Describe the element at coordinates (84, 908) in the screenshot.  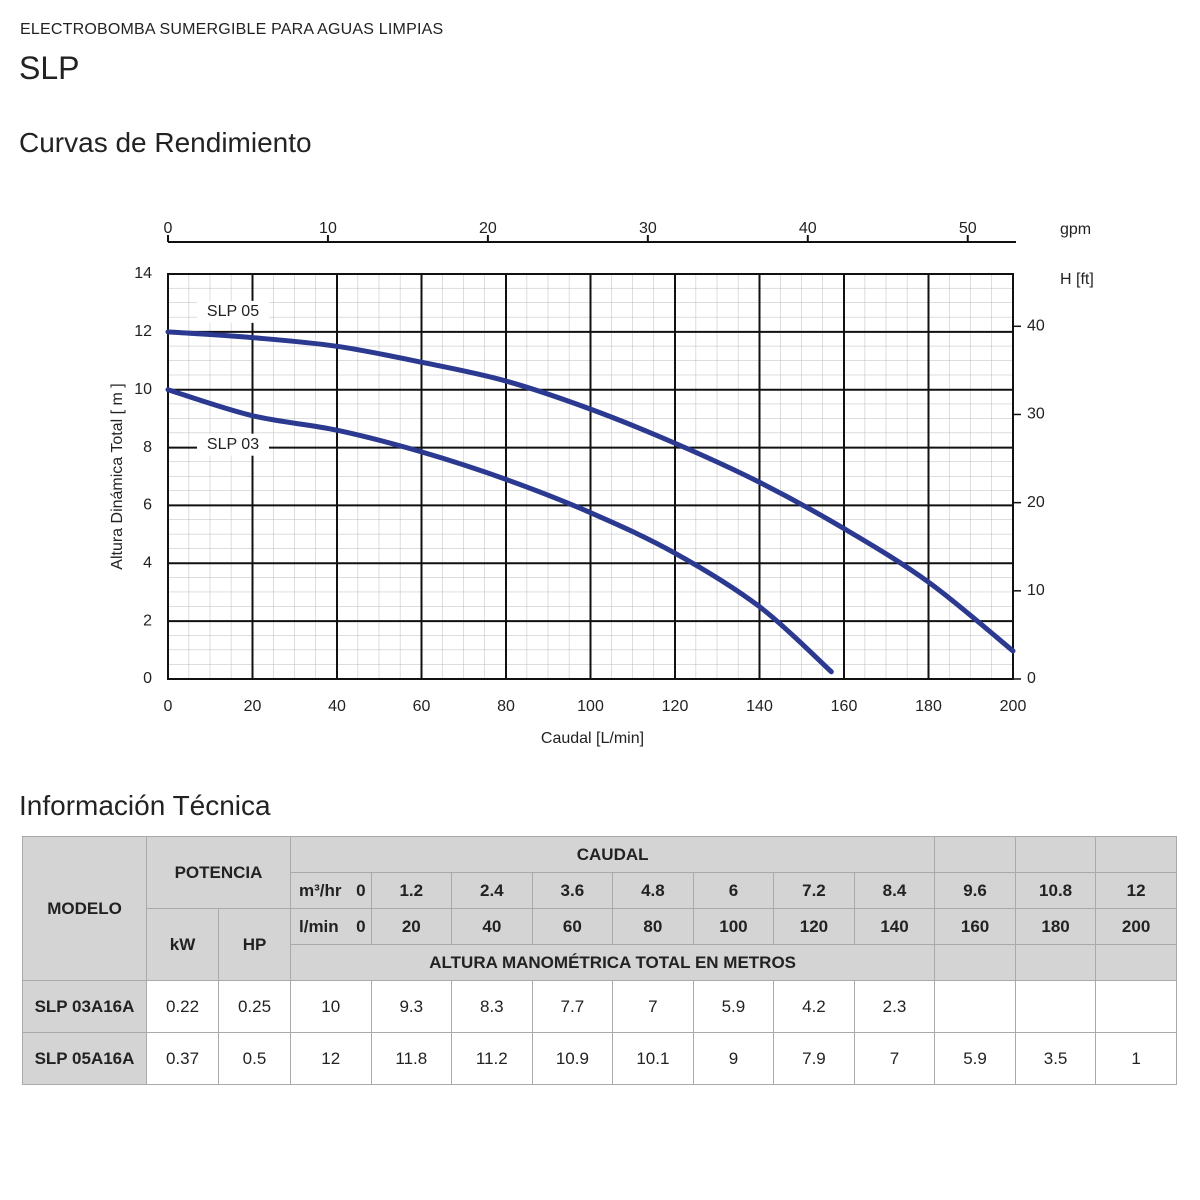
I see `table-cell: MODELO` at that location.